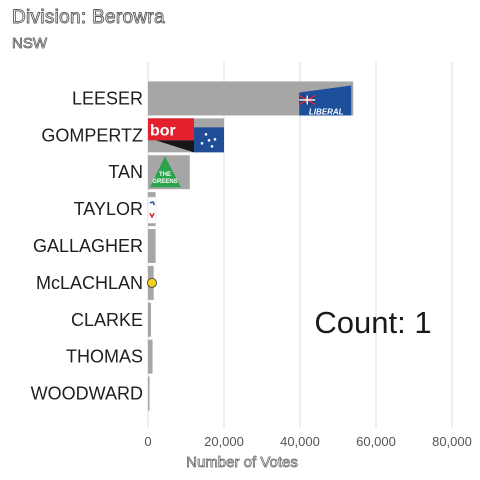 The height and width of the screenshot is (480, 480). What do you see at coordinates (165, 175) in the screenshot?
I see `svg-text: THE` at bounding box center [165, 175].